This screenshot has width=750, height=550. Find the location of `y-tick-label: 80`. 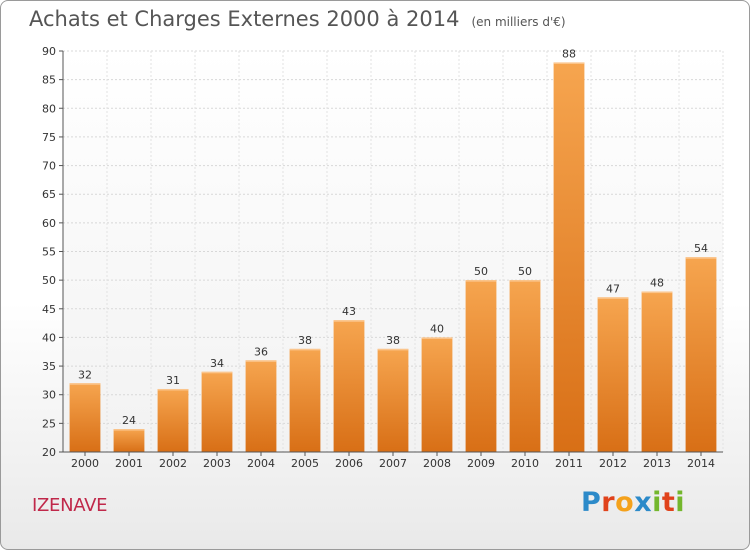

y-tick-label: 80 is located at coordinates (49, 108).